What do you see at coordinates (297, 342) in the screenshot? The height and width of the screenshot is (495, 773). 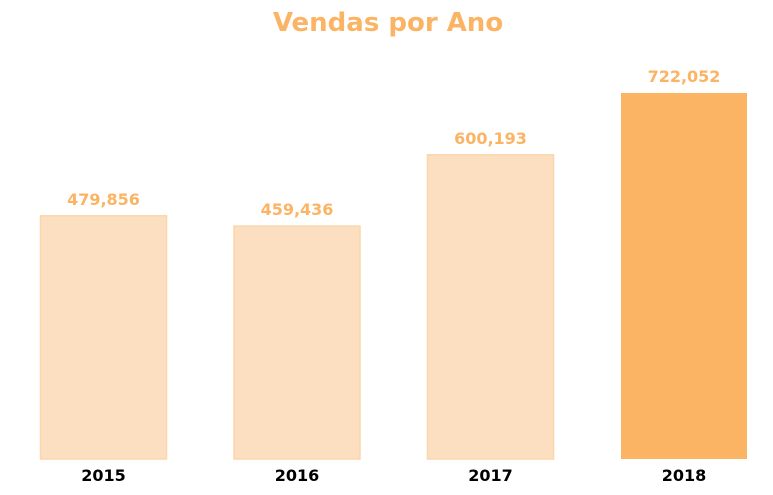 I see `bar-2016` at bounding box center [297, 342].